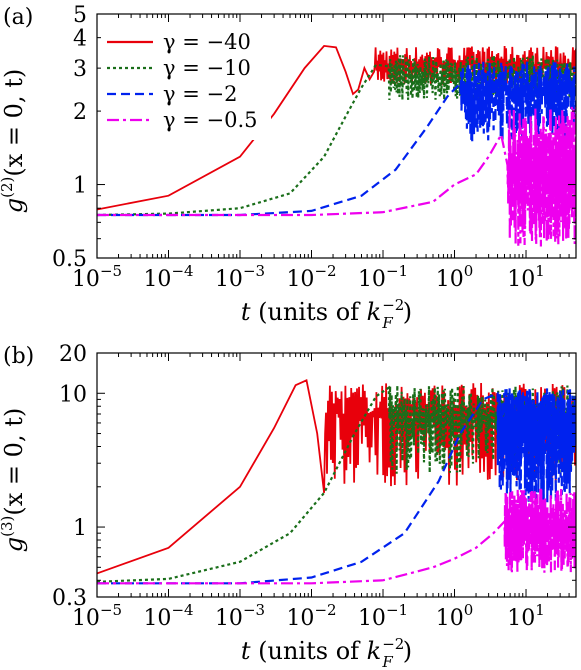  I want to click on legend-label-3: γ = −2, so click(200, 94).